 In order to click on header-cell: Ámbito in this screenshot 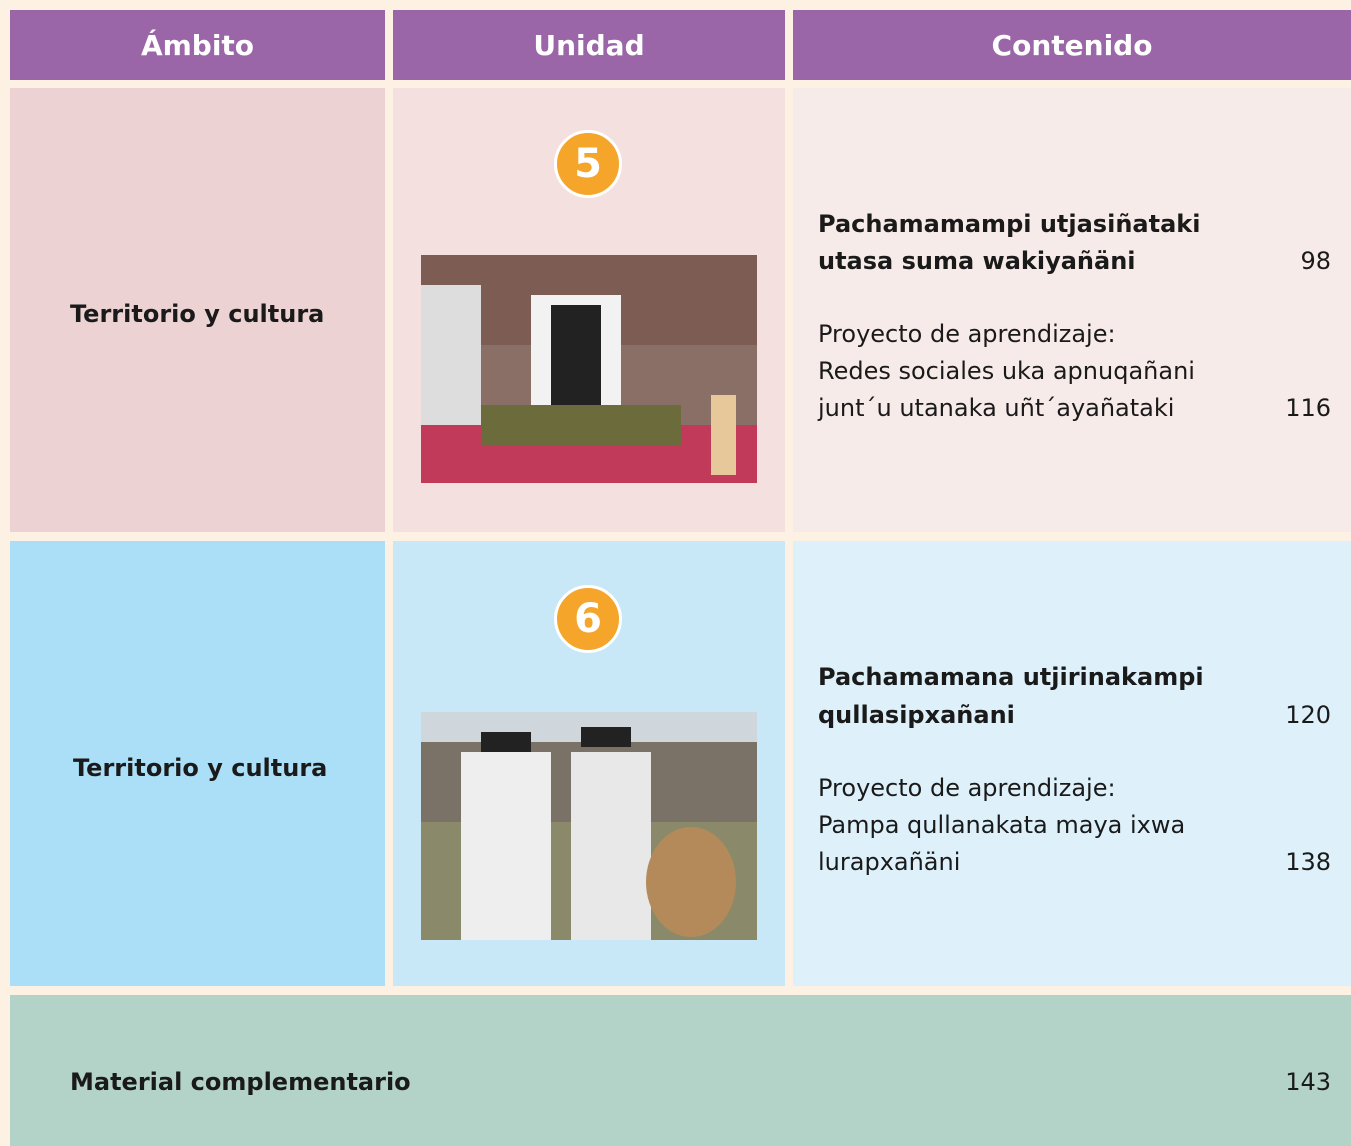, I will do `click(197, 45)`.